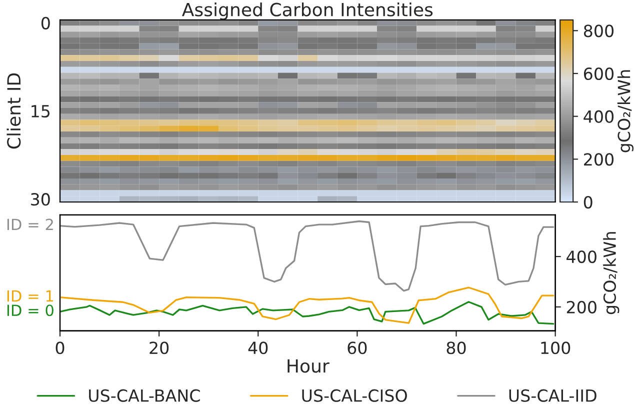 This screenshot has width=635, height=411. I want to click on x-tick-label: 40, so click(258, 348).